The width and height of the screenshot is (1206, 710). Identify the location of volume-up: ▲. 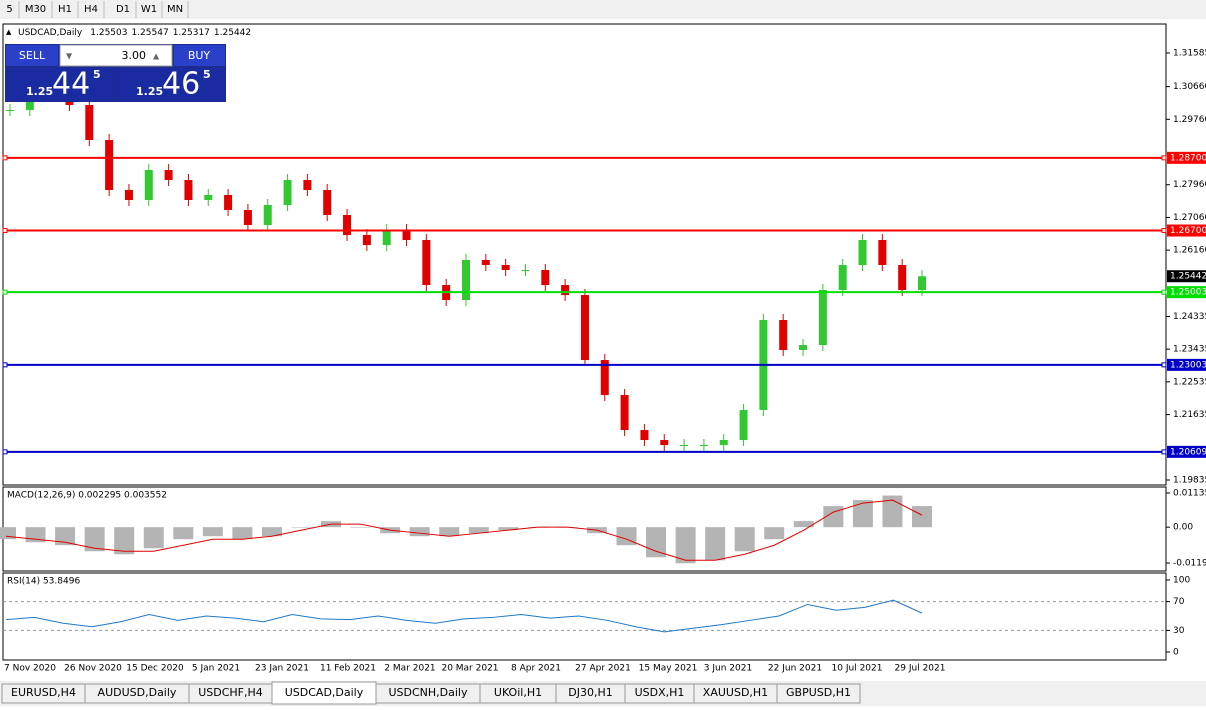
(156, 56).